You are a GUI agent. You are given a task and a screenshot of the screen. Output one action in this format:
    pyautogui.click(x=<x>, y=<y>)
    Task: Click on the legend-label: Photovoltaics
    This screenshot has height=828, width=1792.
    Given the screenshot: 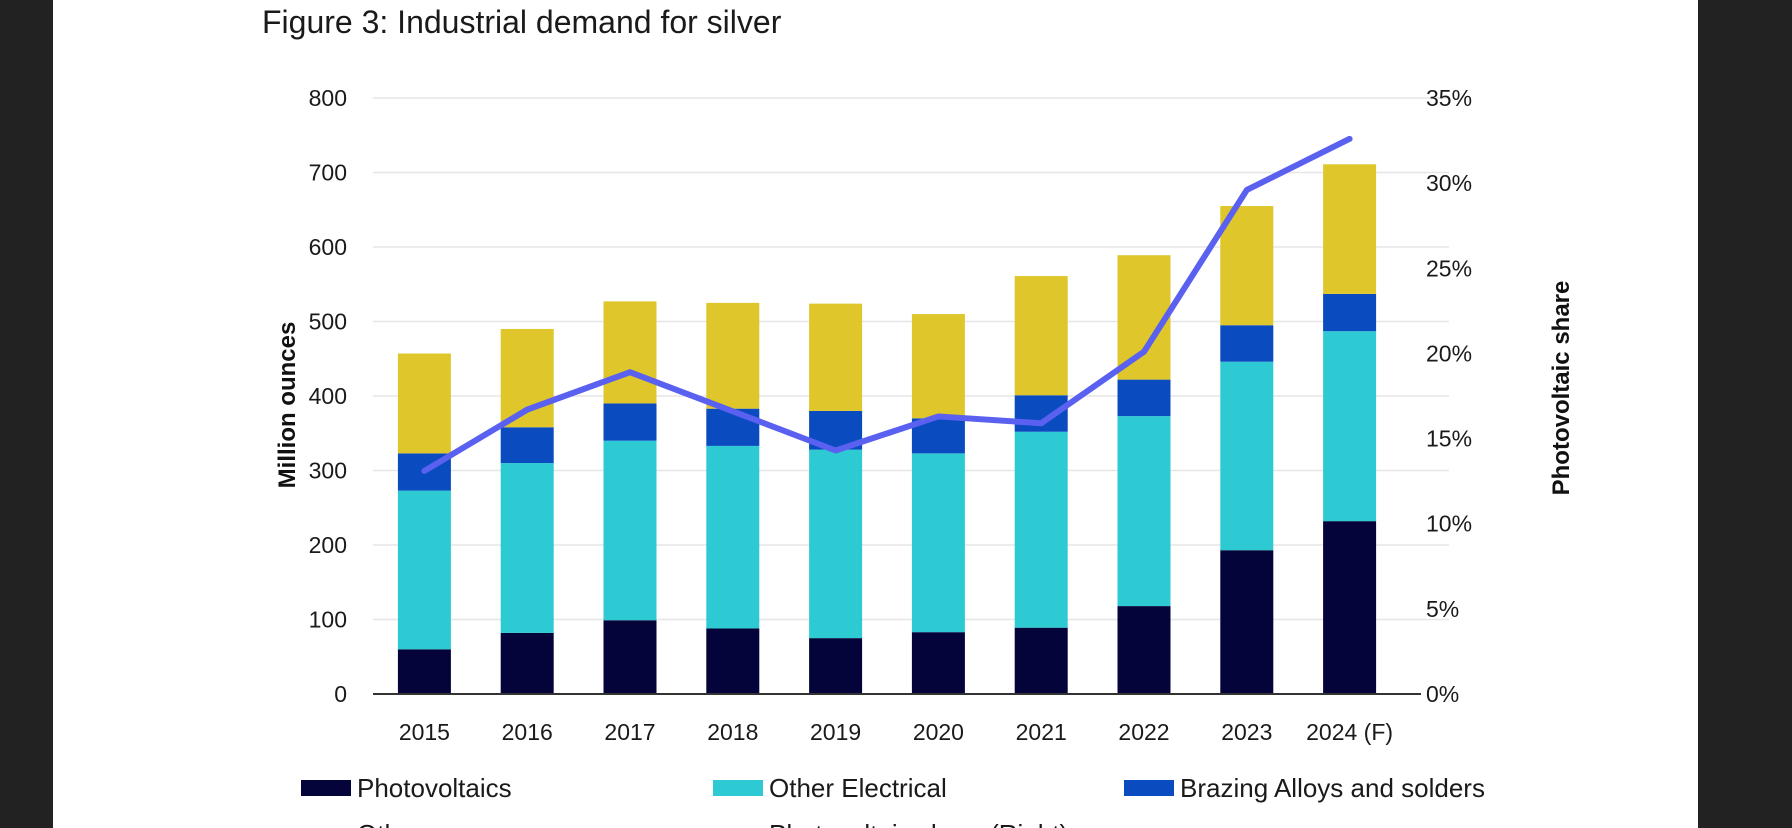 What is the action you would take?
    pyautogui.click(x=434, y=788)
    